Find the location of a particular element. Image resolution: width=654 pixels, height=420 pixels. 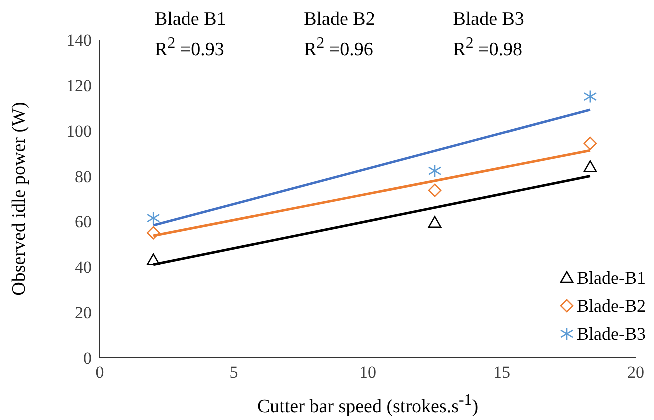

x-tick-label: 5 is located at coordinates (234, 372).